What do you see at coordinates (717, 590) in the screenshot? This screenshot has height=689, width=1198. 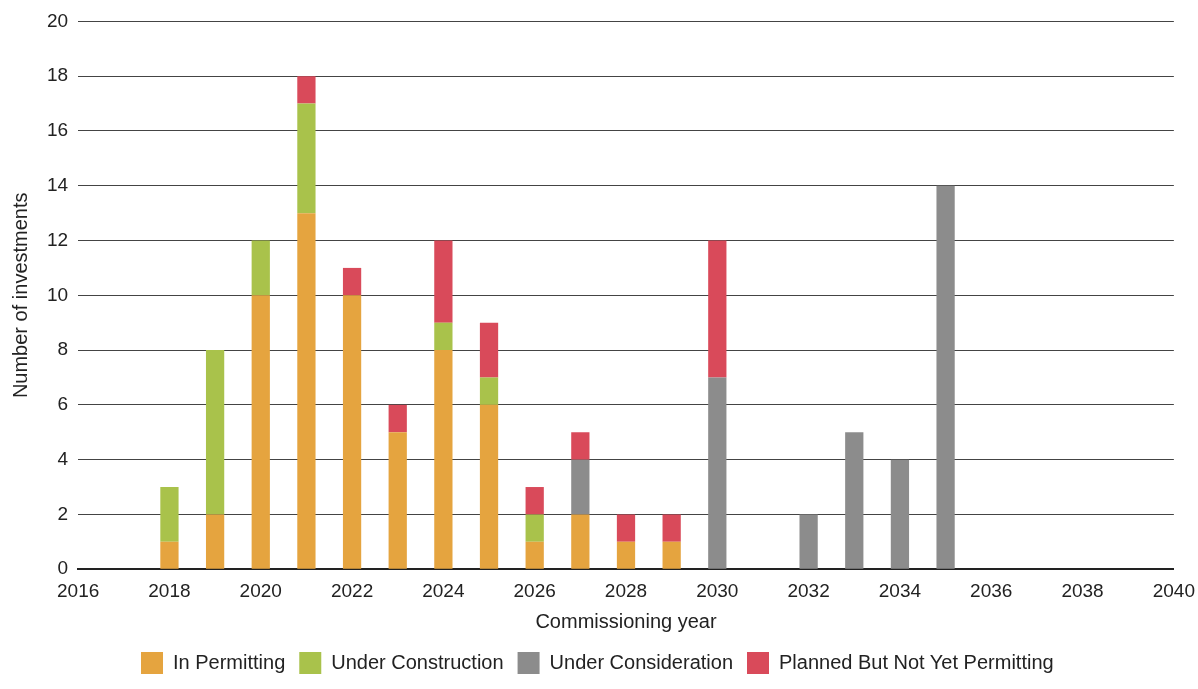 I see `x-tick-label: 2030` at bounding box center [717, 590].